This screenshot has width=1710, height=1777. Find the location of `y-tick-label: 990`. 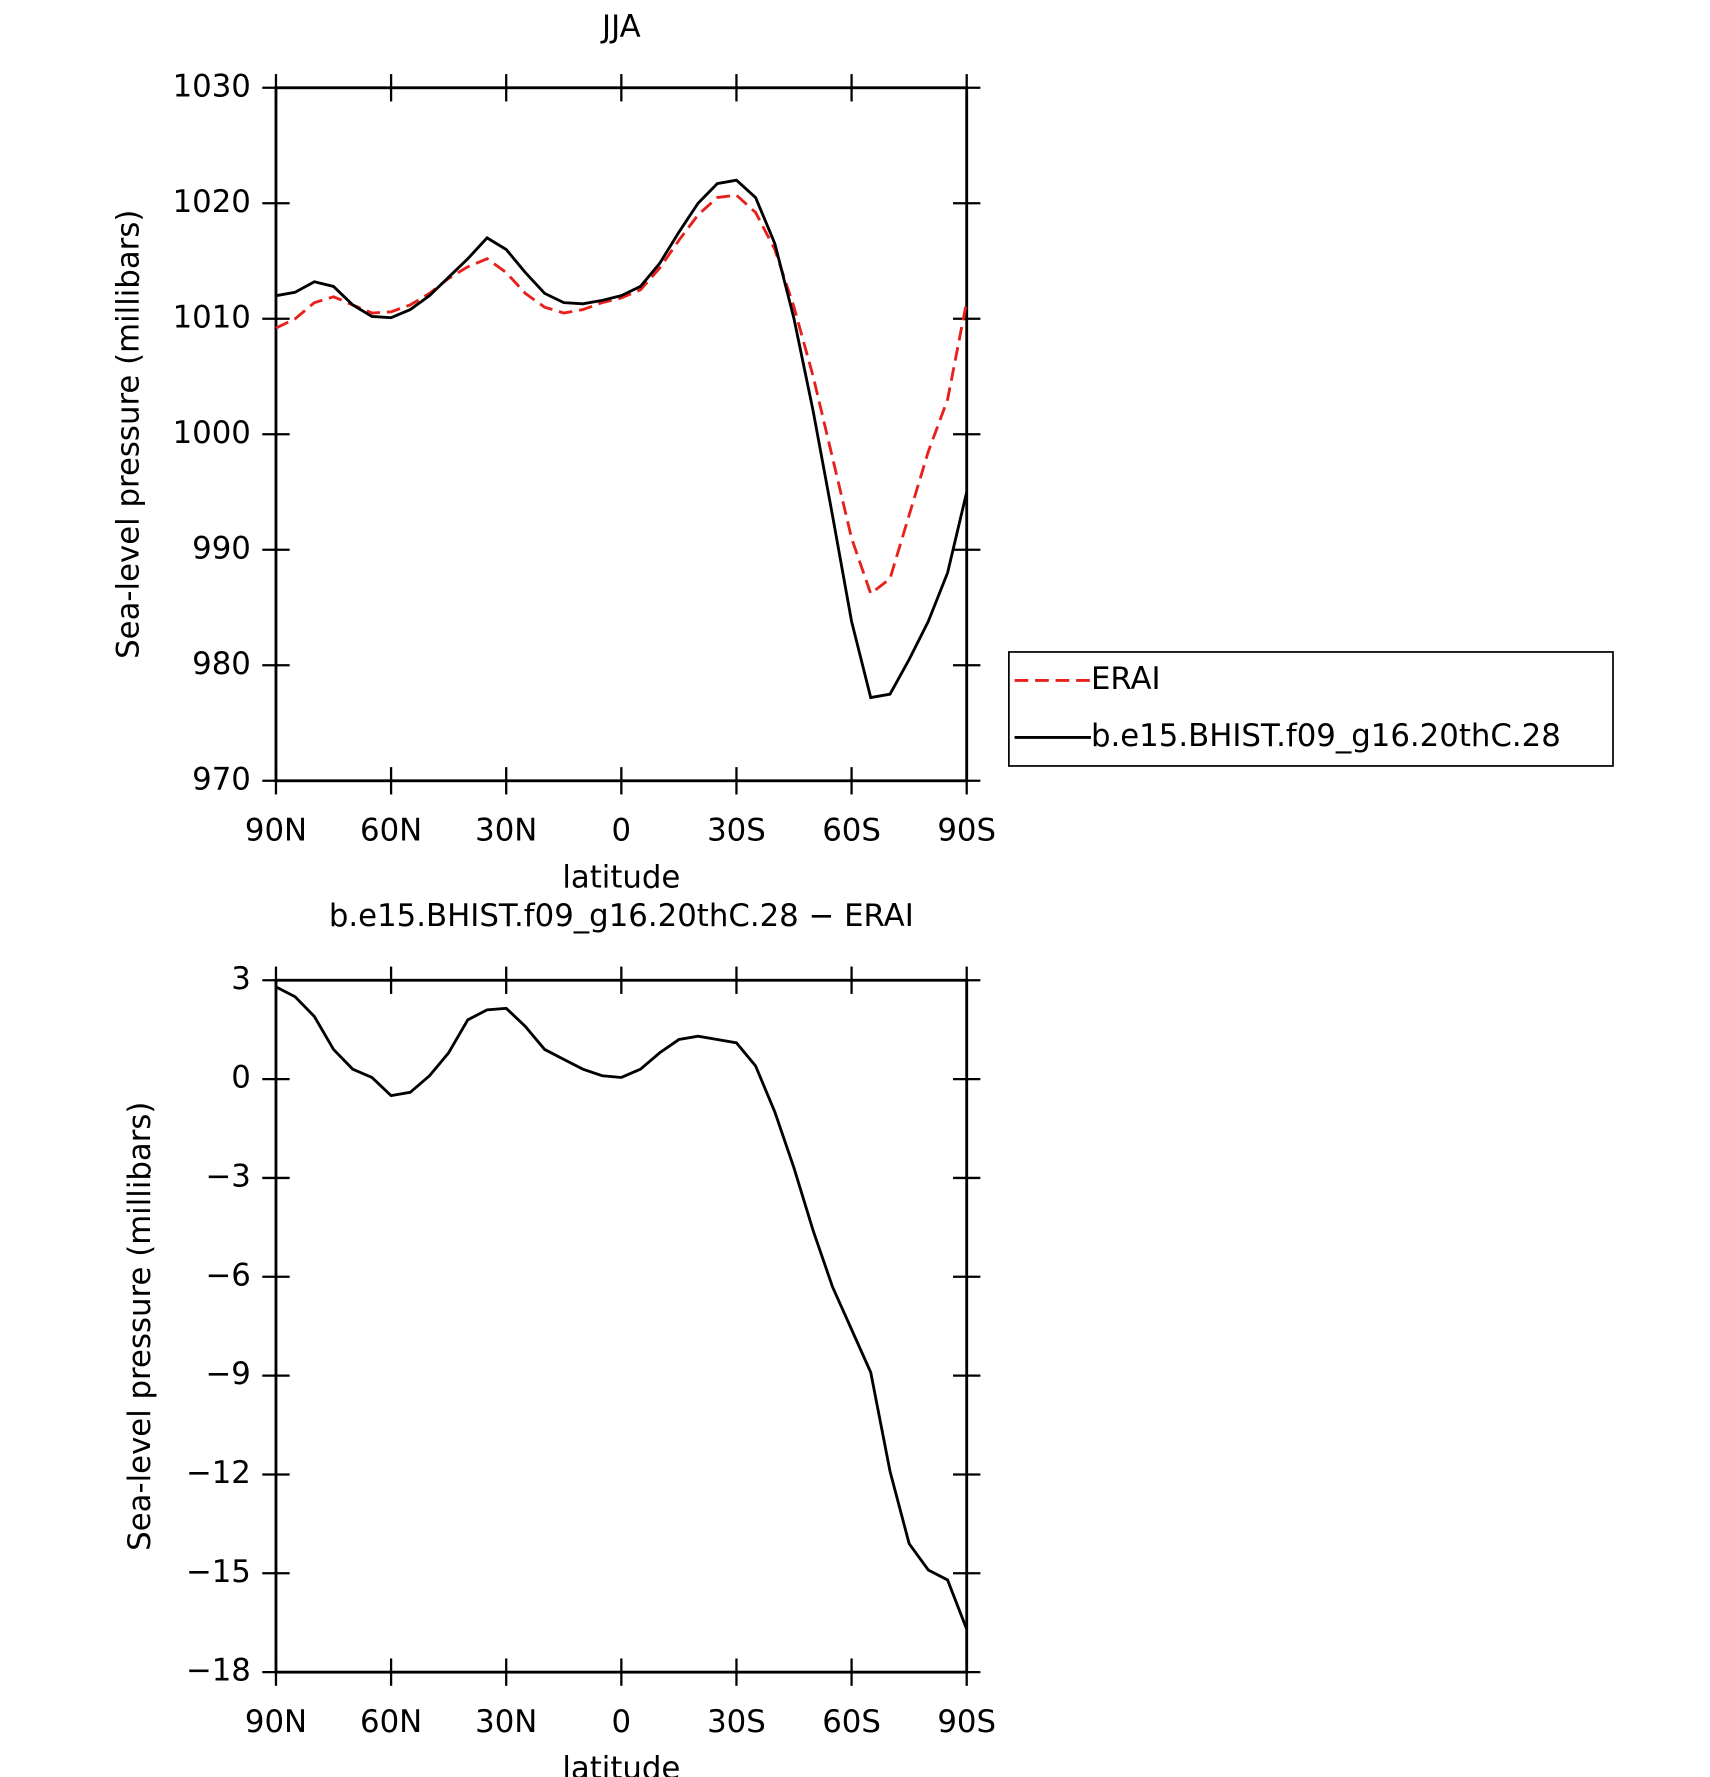

y-tick-label: 990 is located at coordinates (221, 548).